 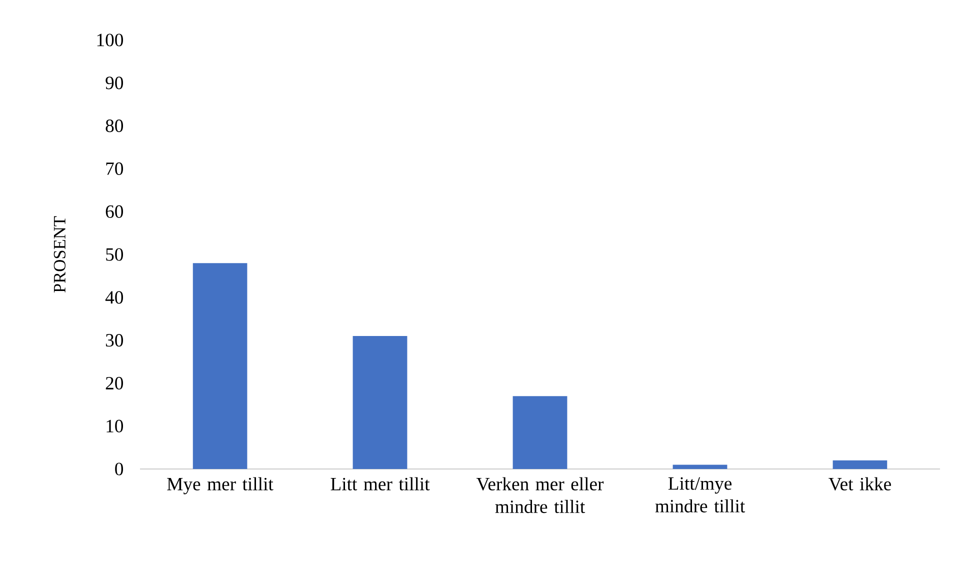 I want to click on y-tick-label: 40, so click(x=114, y=297).